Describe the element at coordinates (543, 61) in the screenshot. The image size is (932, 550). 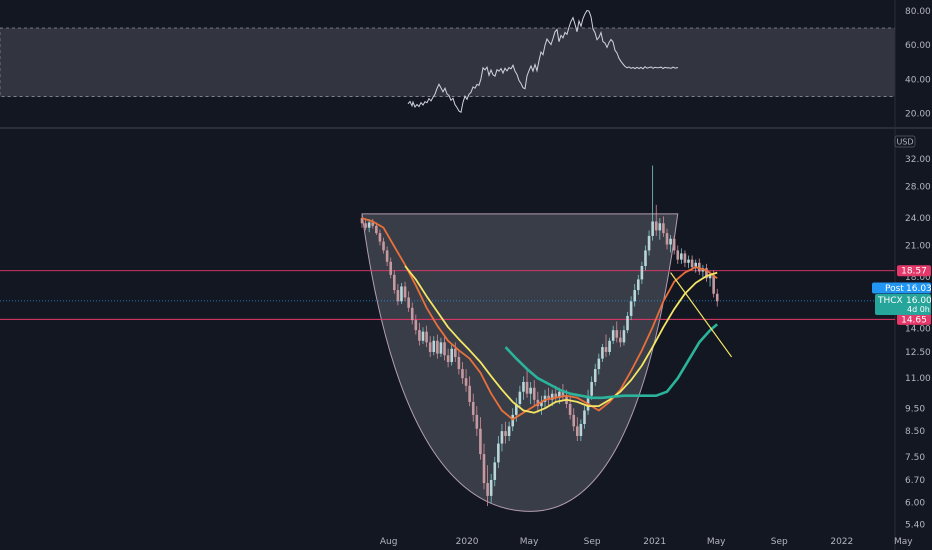
I see `oscillator-line` at that location.